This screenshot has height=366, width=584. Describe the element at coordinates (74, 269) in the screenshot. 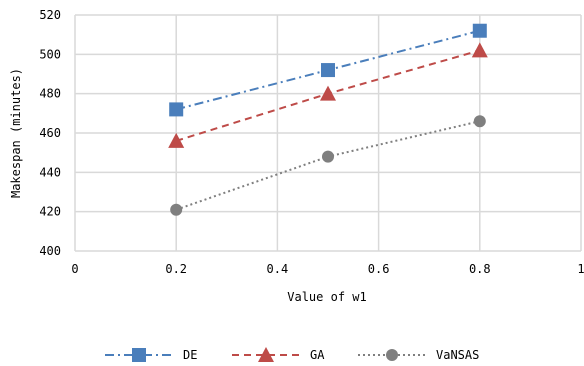

I see `x-tick-label: 0` at that location.